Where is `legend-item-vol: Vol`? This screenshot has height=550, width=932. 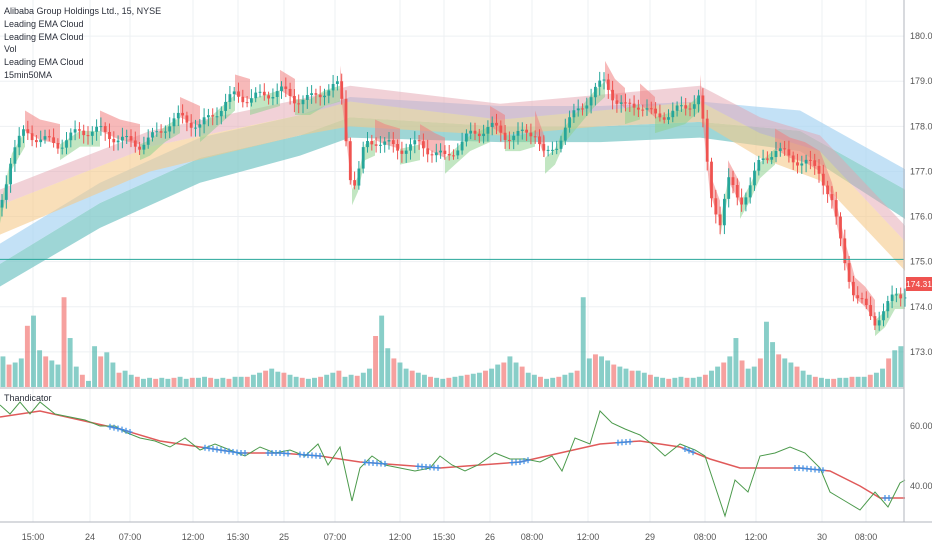 legend-item-vol: Vol is located at coordinates (10, 49).